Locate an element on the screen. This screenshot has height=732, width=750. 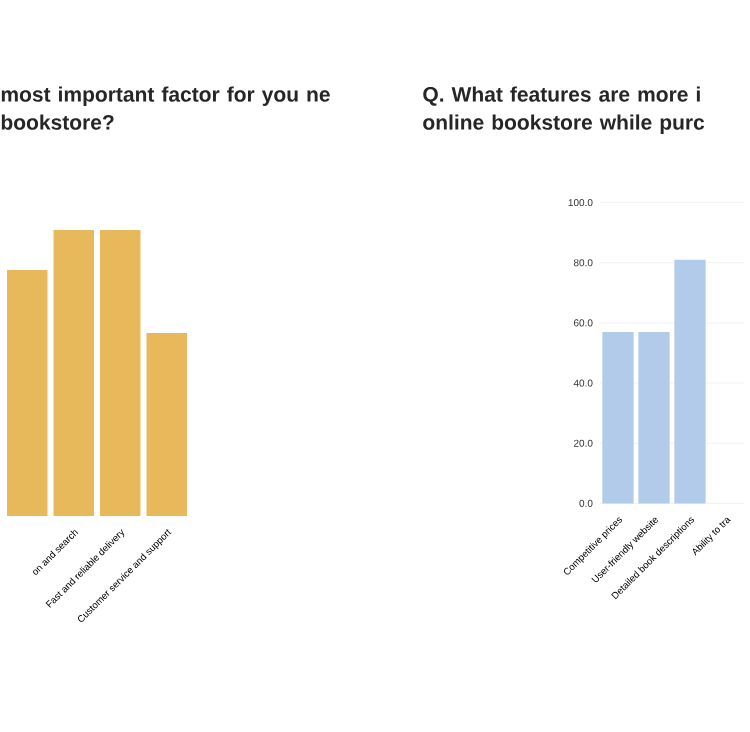
chart-title: Q. What features are more i online bookstore while purc is located at coordinates (564, 110).